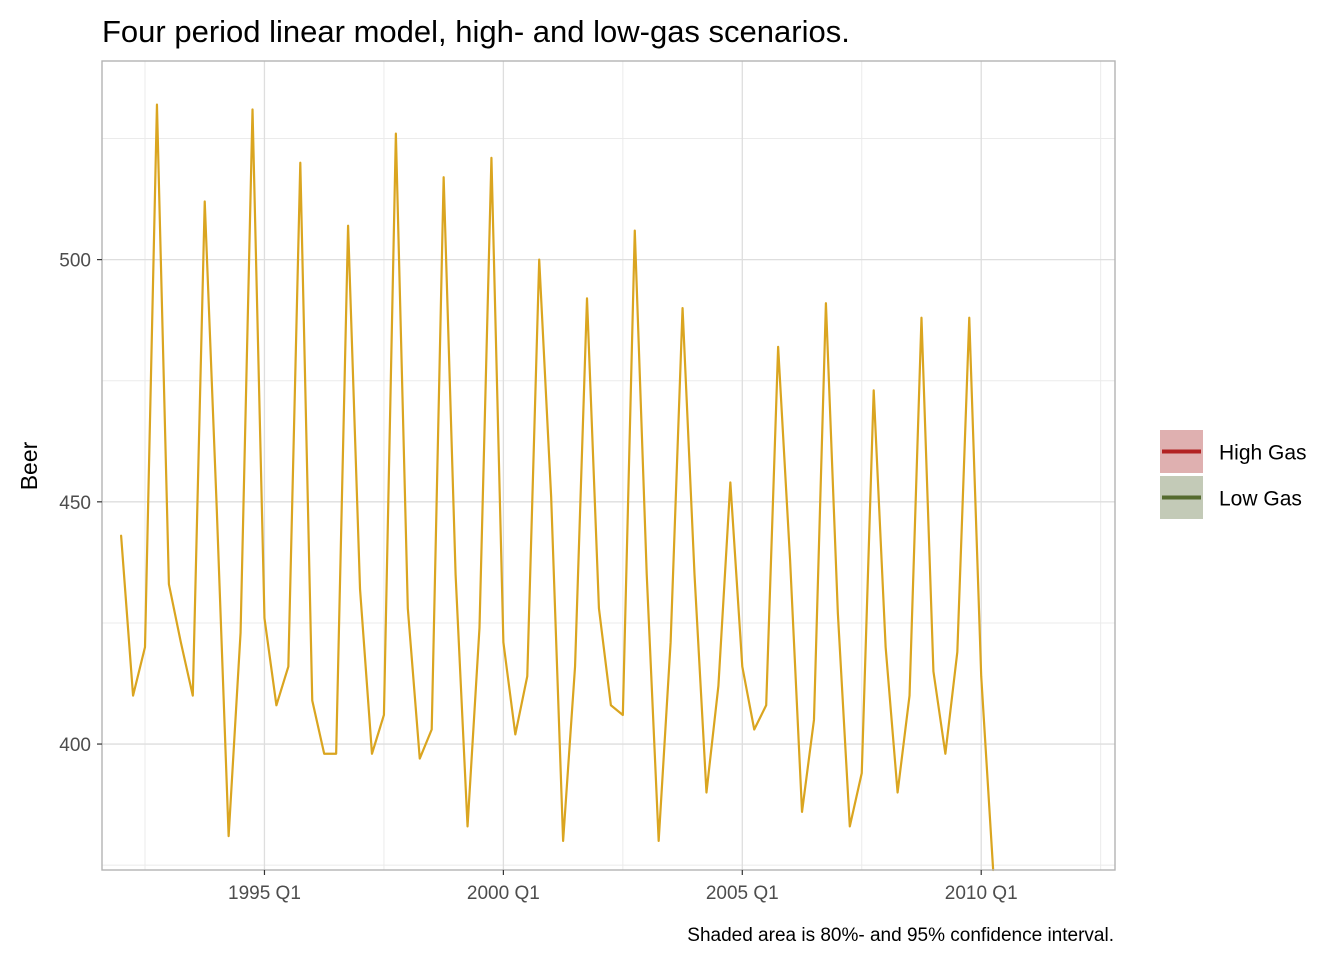  I want to click on y-tick-label-400: 400, so click(75, 745).